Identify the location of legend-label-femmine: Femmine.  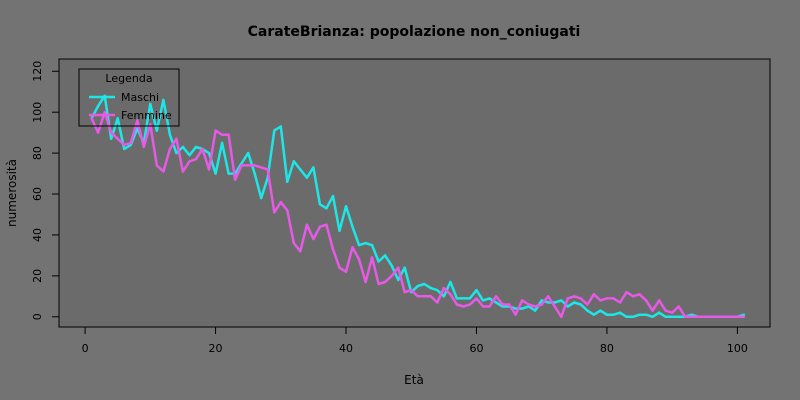
(146, 115).